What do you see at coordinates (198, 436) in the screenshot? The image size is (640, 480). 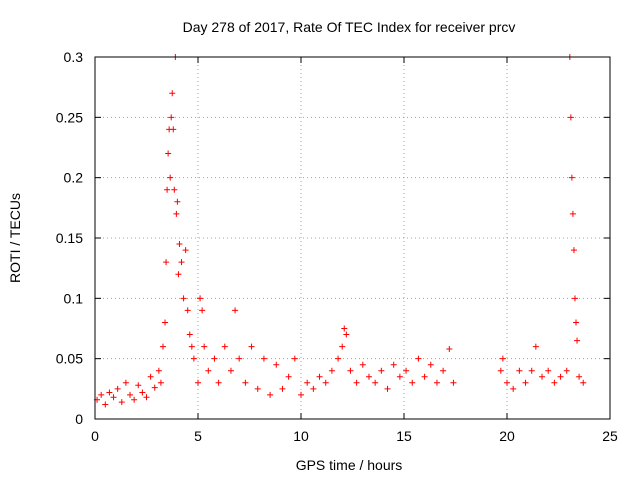 I see `x-tick-label: 5` at bounding box center [198, 436].